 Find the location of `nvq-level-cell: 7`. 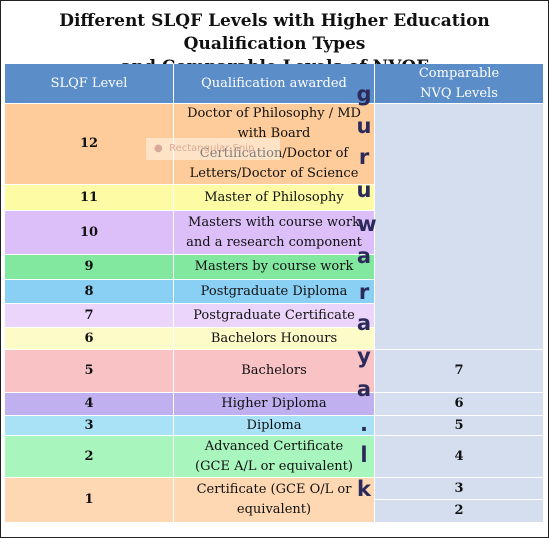

nvq-level-cell: 7 is located at coordinates (459, 371).